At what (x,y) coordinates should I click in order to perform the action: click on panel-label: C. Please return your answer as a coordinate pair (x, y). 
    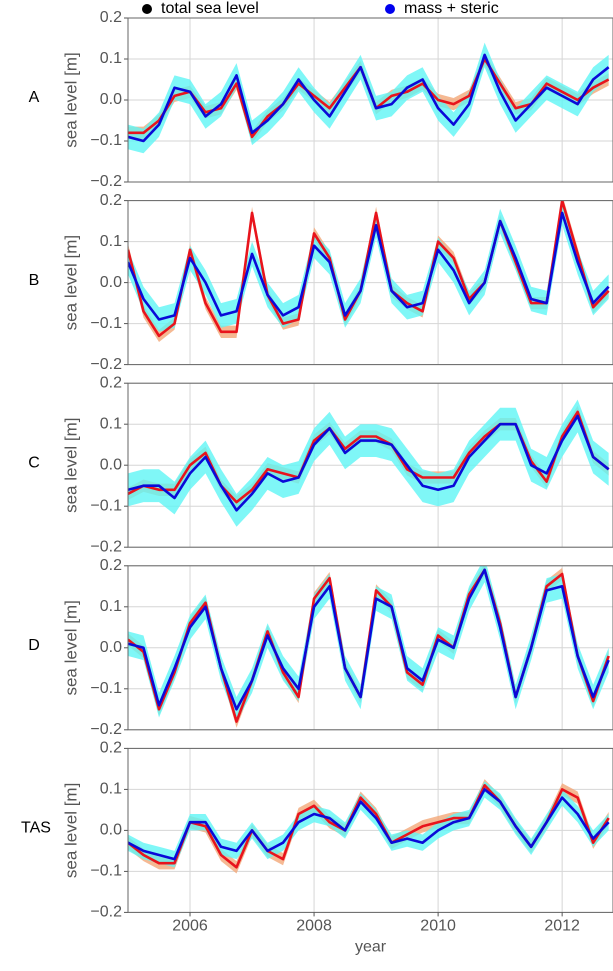
    Looking at the image, I should click on (34, 462).